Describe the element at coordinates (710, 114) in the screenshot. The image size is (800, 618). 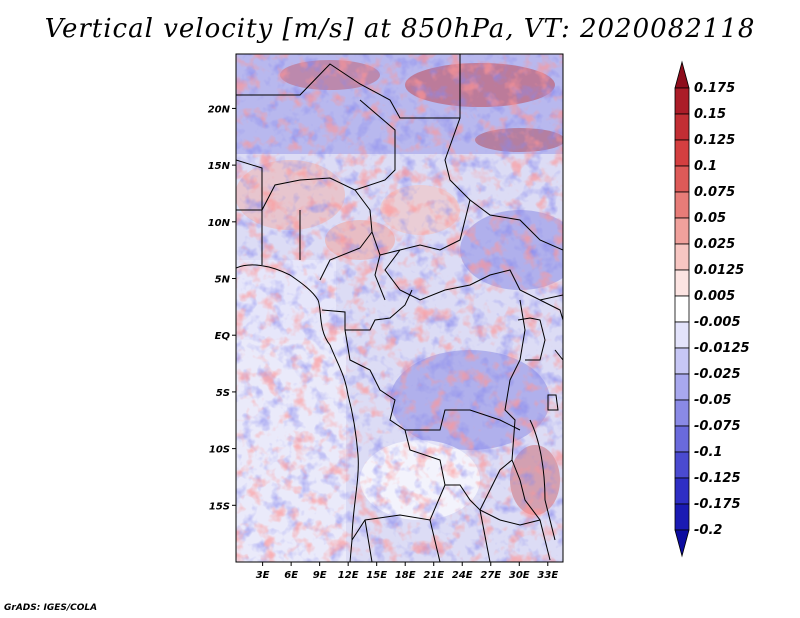
I see `colorbar-label: 0.15` at that location.